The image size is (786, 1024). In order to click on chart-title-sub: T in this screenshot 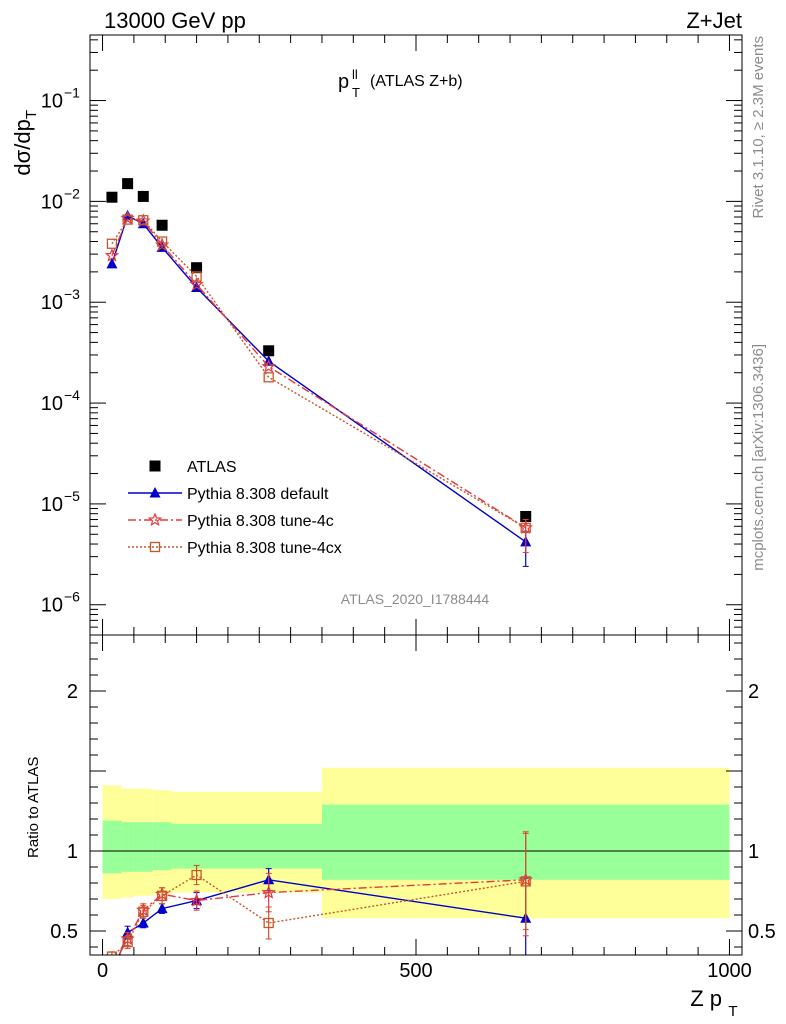, I will do `click(356, 92)`.